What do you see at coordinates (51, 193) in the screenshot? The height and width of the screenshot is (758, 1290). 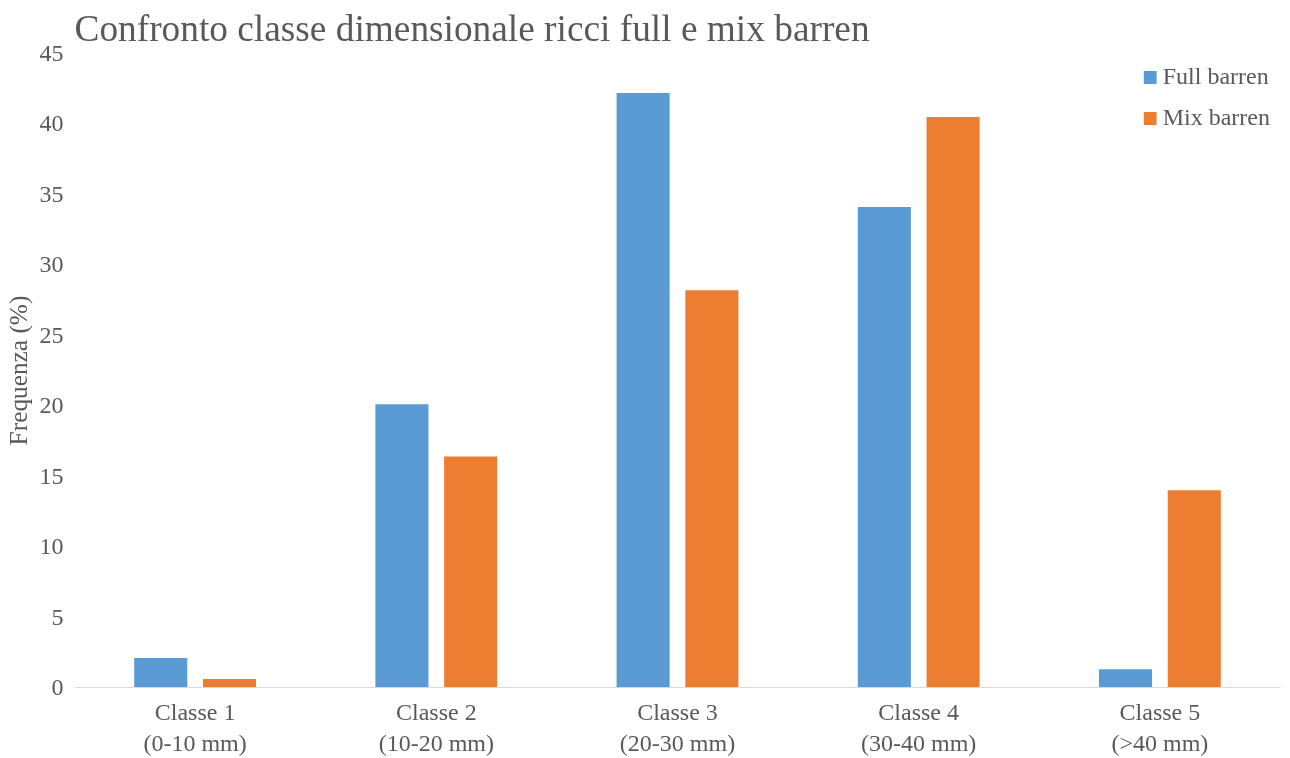 I see `y-tick-label: 35` at bounding box center [51, 193].